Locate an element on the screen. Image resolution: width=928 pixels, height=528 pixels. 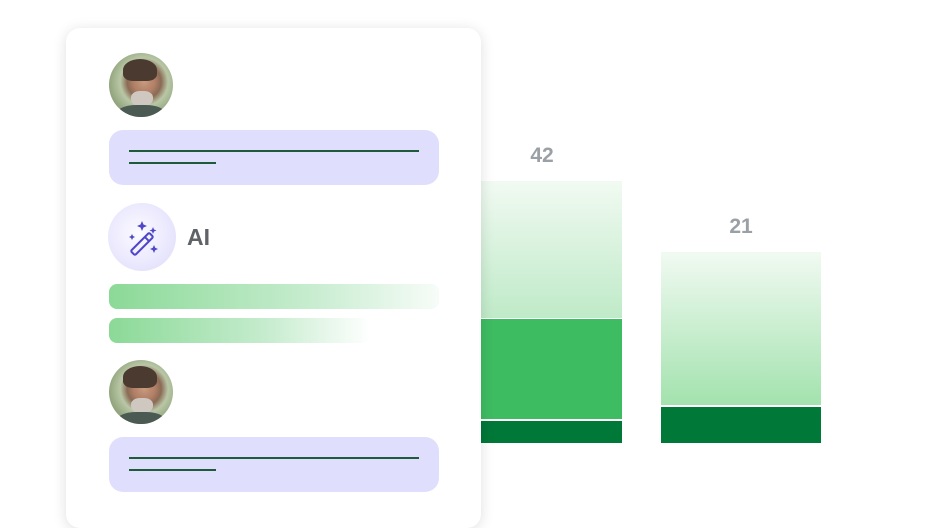
ai-label: AI is located at coordinates (198, 237).